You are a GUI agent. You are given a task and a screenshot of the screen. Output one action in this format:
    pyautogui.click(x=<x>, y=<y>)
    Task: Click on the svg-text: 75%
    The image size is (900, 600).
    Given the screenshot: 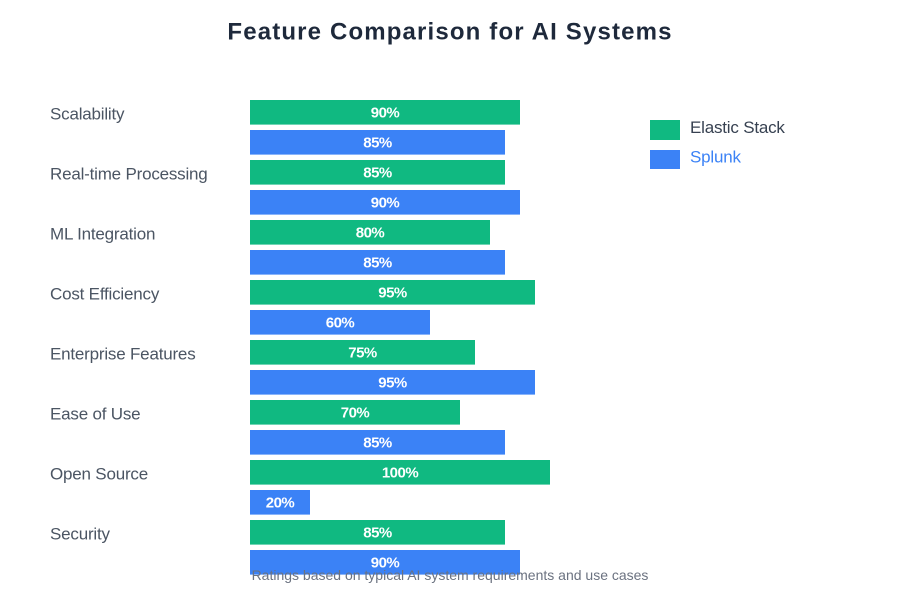 What is the action you would take?
    pyautogui.click(x=362, y=353)
    